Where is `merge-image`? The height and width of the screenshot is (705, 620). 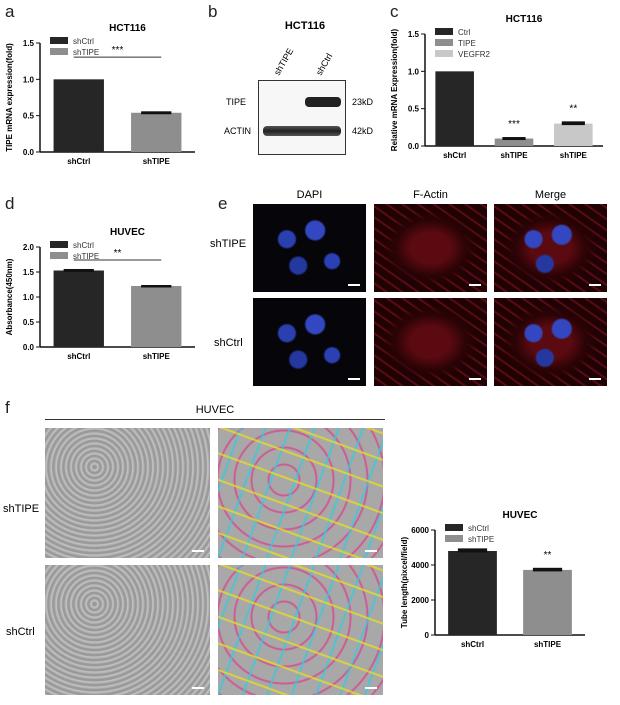
merge-image is located at coordinates (550, 342).